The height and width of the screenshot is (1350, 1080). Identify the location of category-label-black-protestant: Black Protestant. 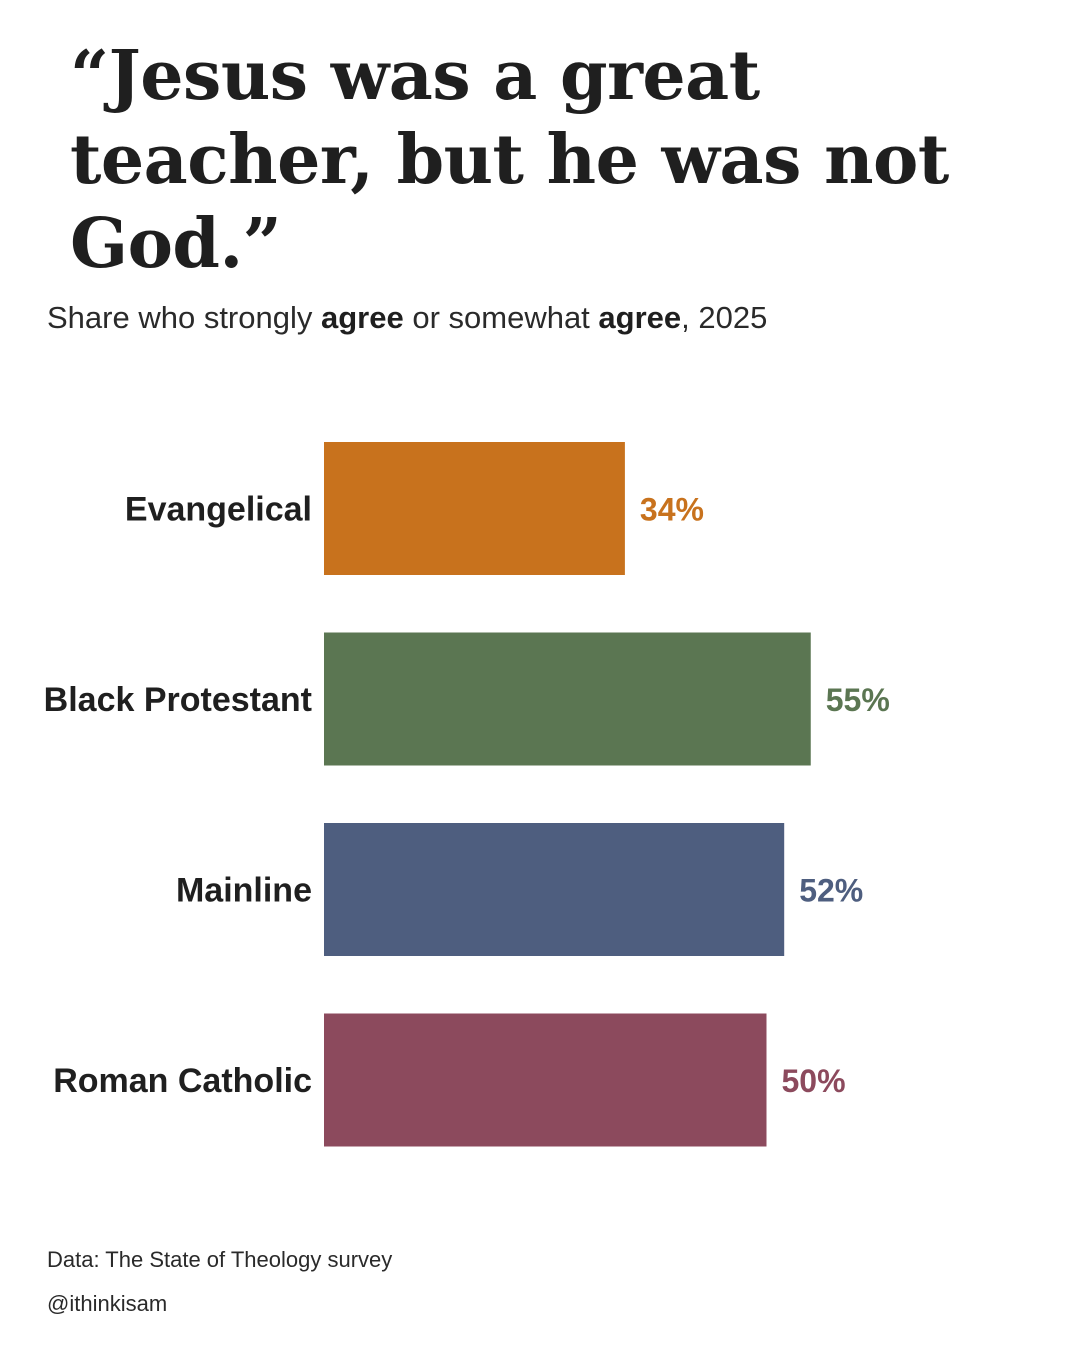
(178, 700).